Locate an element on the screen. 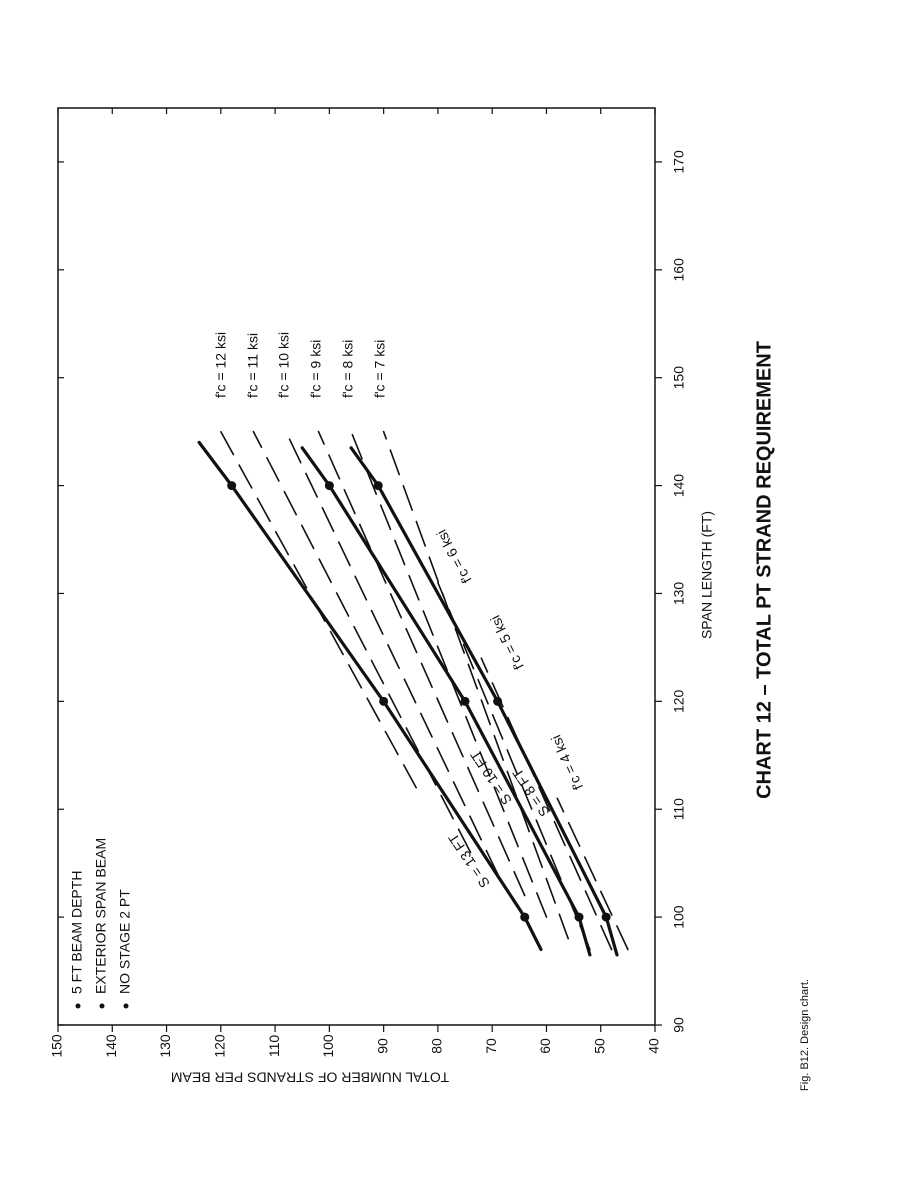  y-tick-label: 100 is located at coordinates (328, 1046).